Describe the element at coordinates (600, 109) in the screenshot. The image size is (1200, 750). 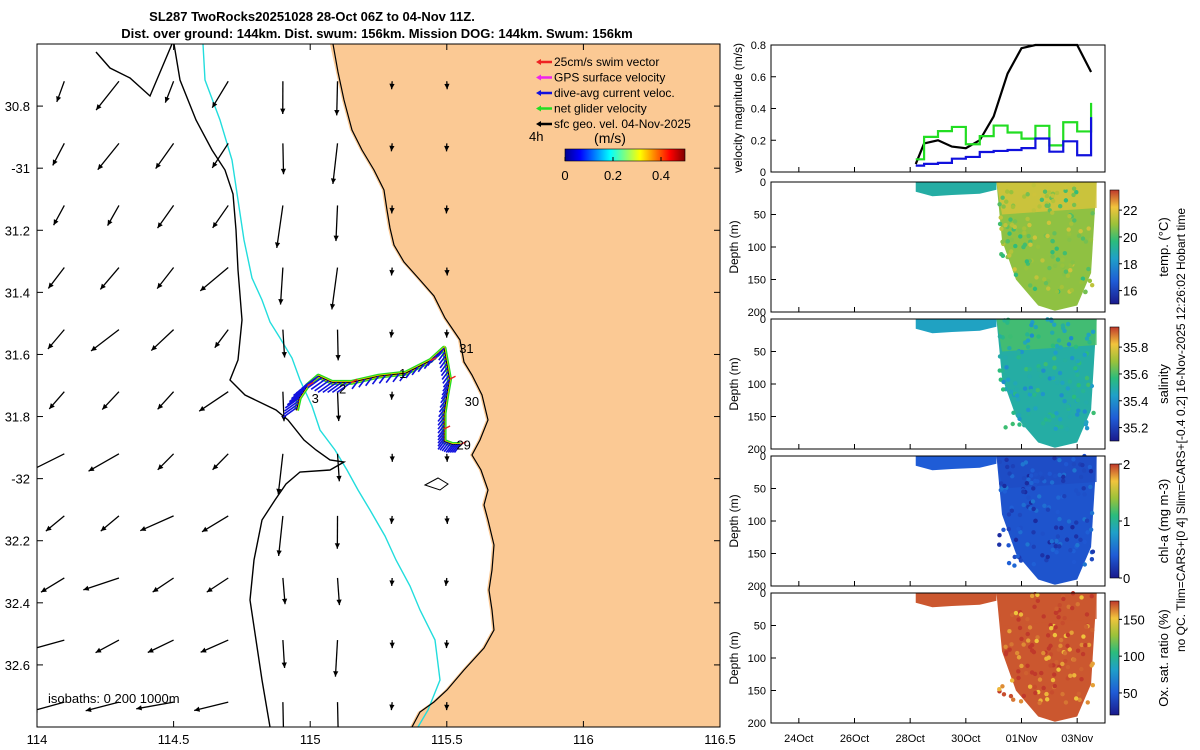
I see `legend-label: net glider velocity` at that location.